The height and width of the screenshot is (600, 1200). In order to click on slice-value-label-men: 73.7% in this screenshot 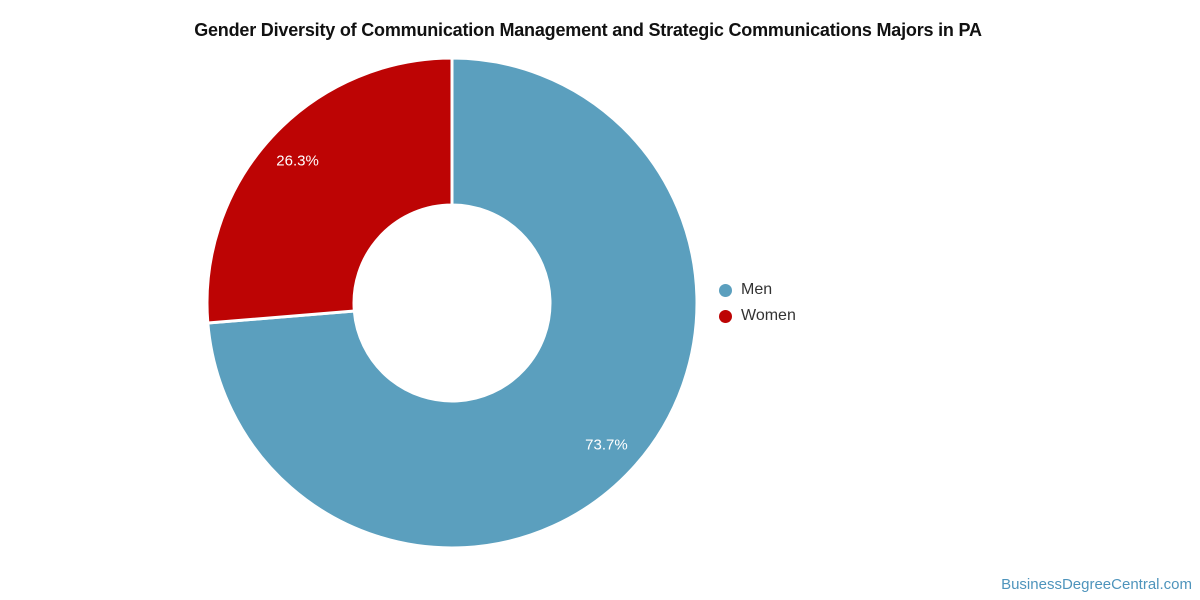, I will do `click(606, 445)`.